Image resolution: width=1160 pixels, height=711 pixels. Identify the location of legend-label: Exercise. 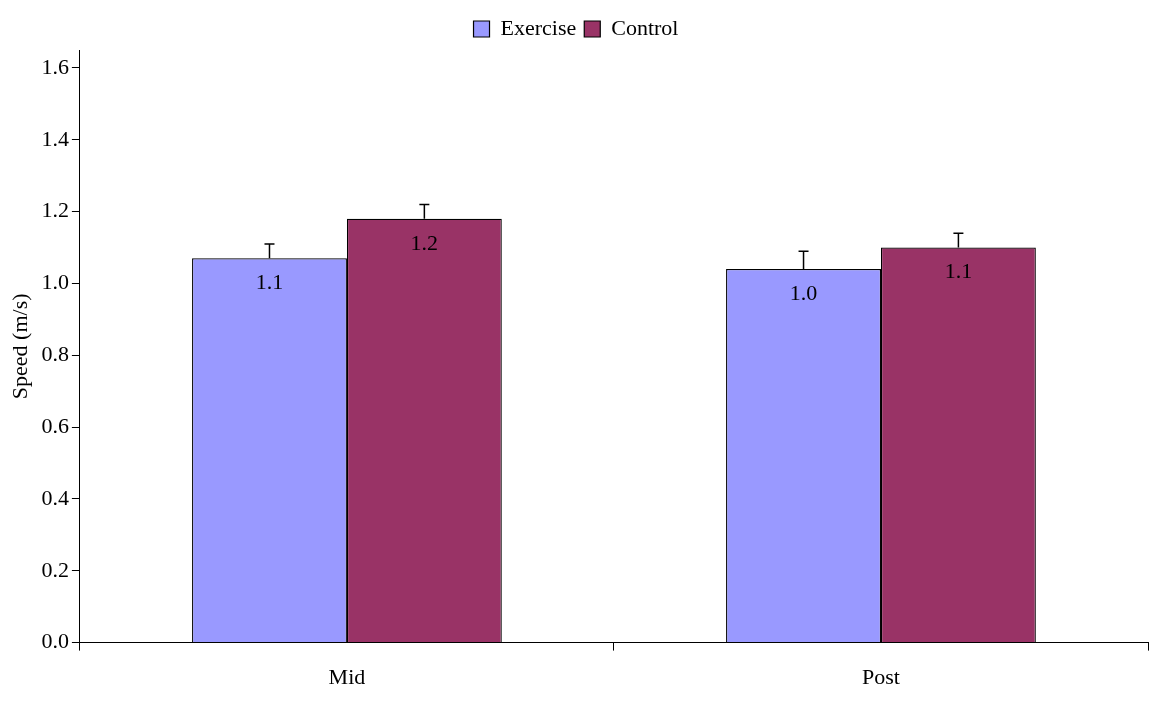
(538, 27).